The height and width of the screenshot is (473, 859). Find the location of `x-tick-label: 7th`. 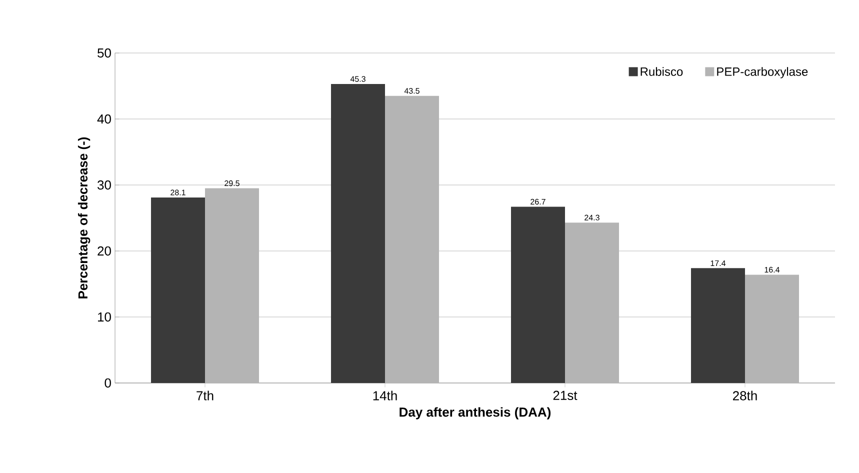

x-tick-label: 7th is located at coordinates (205, 395).